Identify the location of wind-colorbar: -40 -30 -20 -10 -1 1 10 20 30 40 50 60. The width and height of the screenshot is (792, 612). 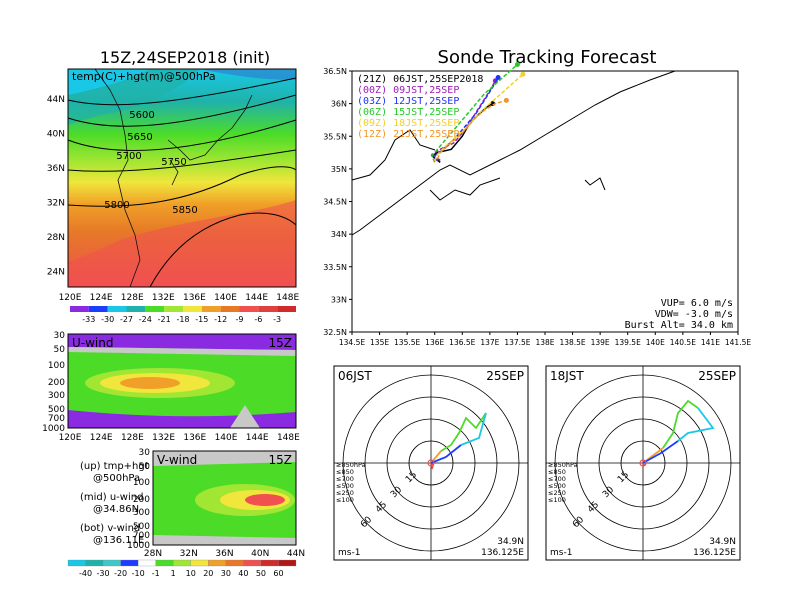
(182, 568).